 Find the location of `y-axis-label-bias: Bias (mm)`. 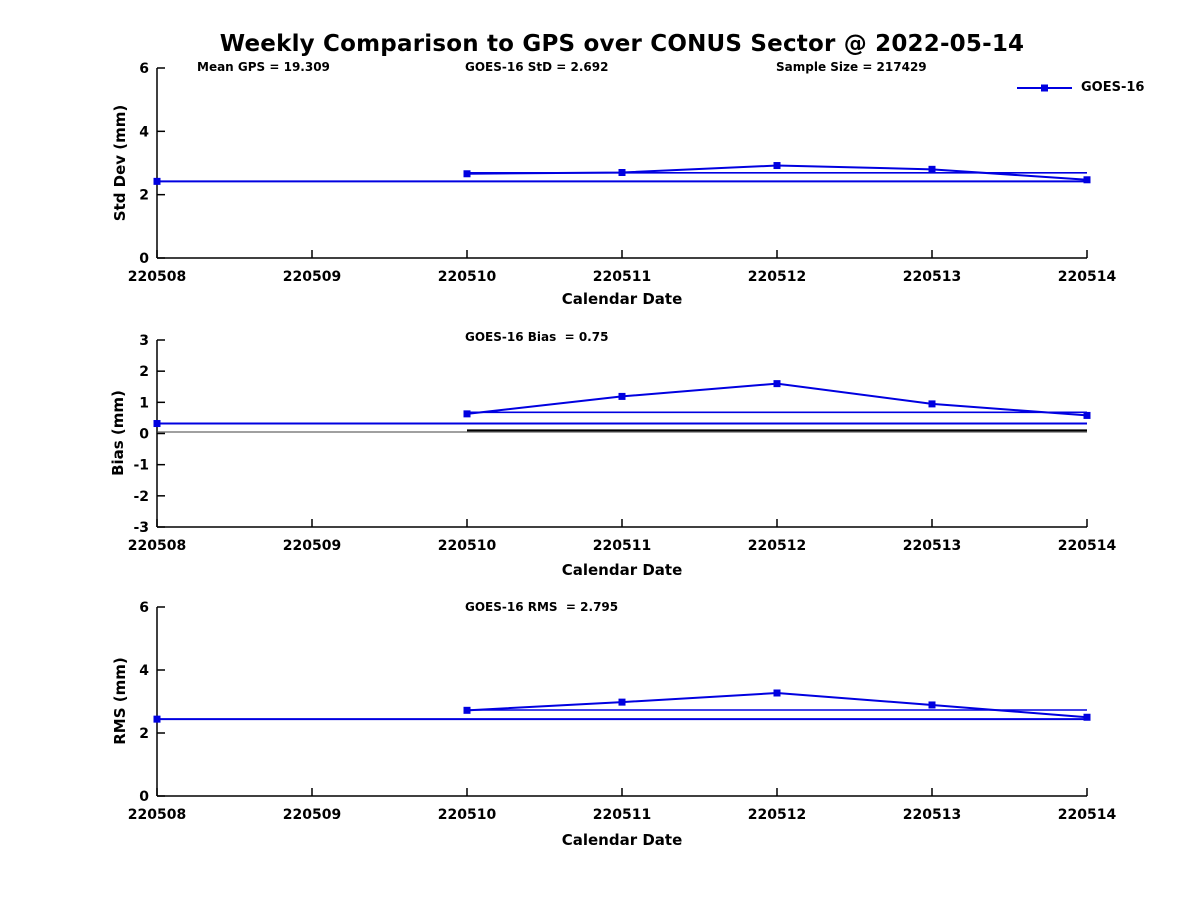

y-axis-label-bias: Bias (mm) is located at coordinates (118, 433).